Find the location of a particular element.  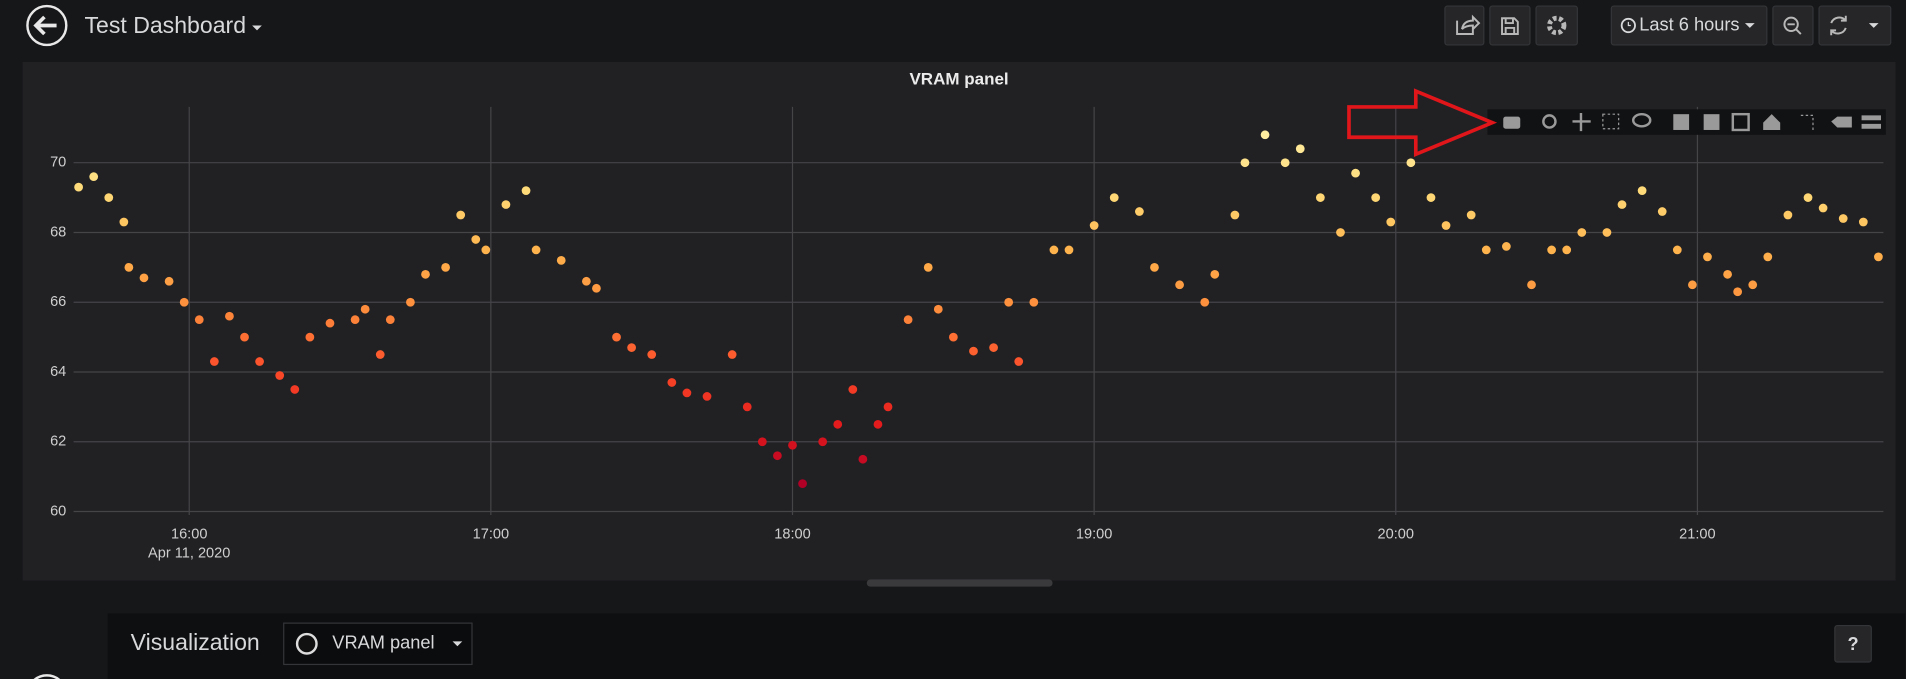

help-label: ? is located at coordinates (1852, 644).